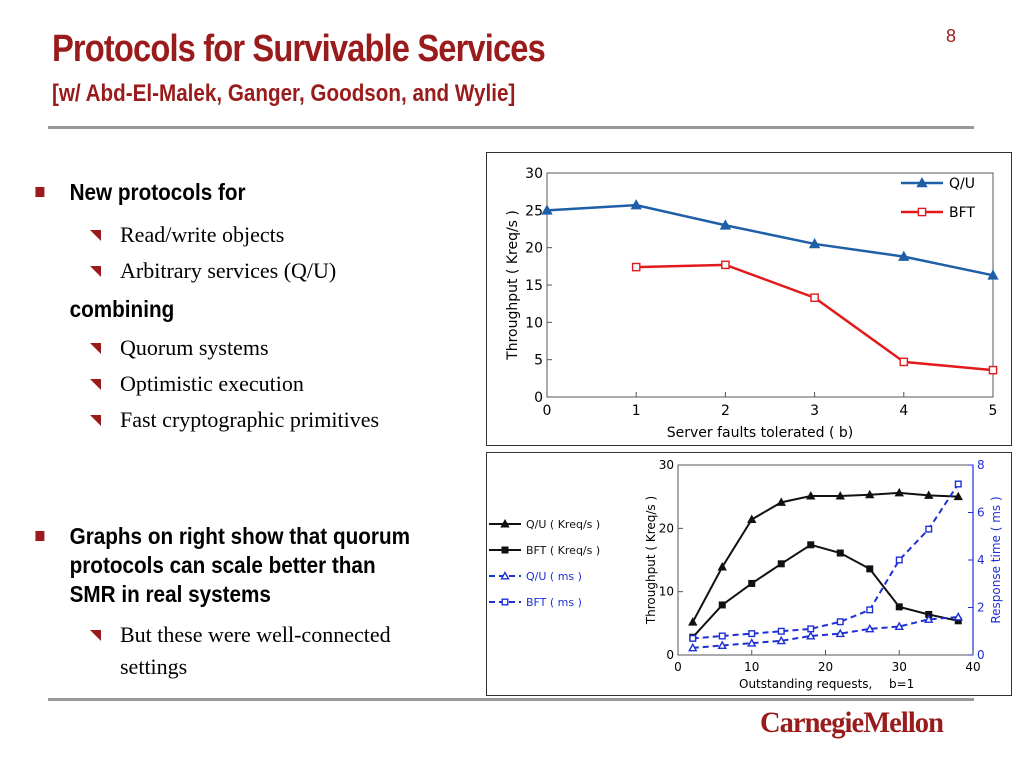 This screenshot has height=768, width=1024. Describe the element at coordinates (725, 411) in the screenshot. I see `x-tick-label: 2` at that location.